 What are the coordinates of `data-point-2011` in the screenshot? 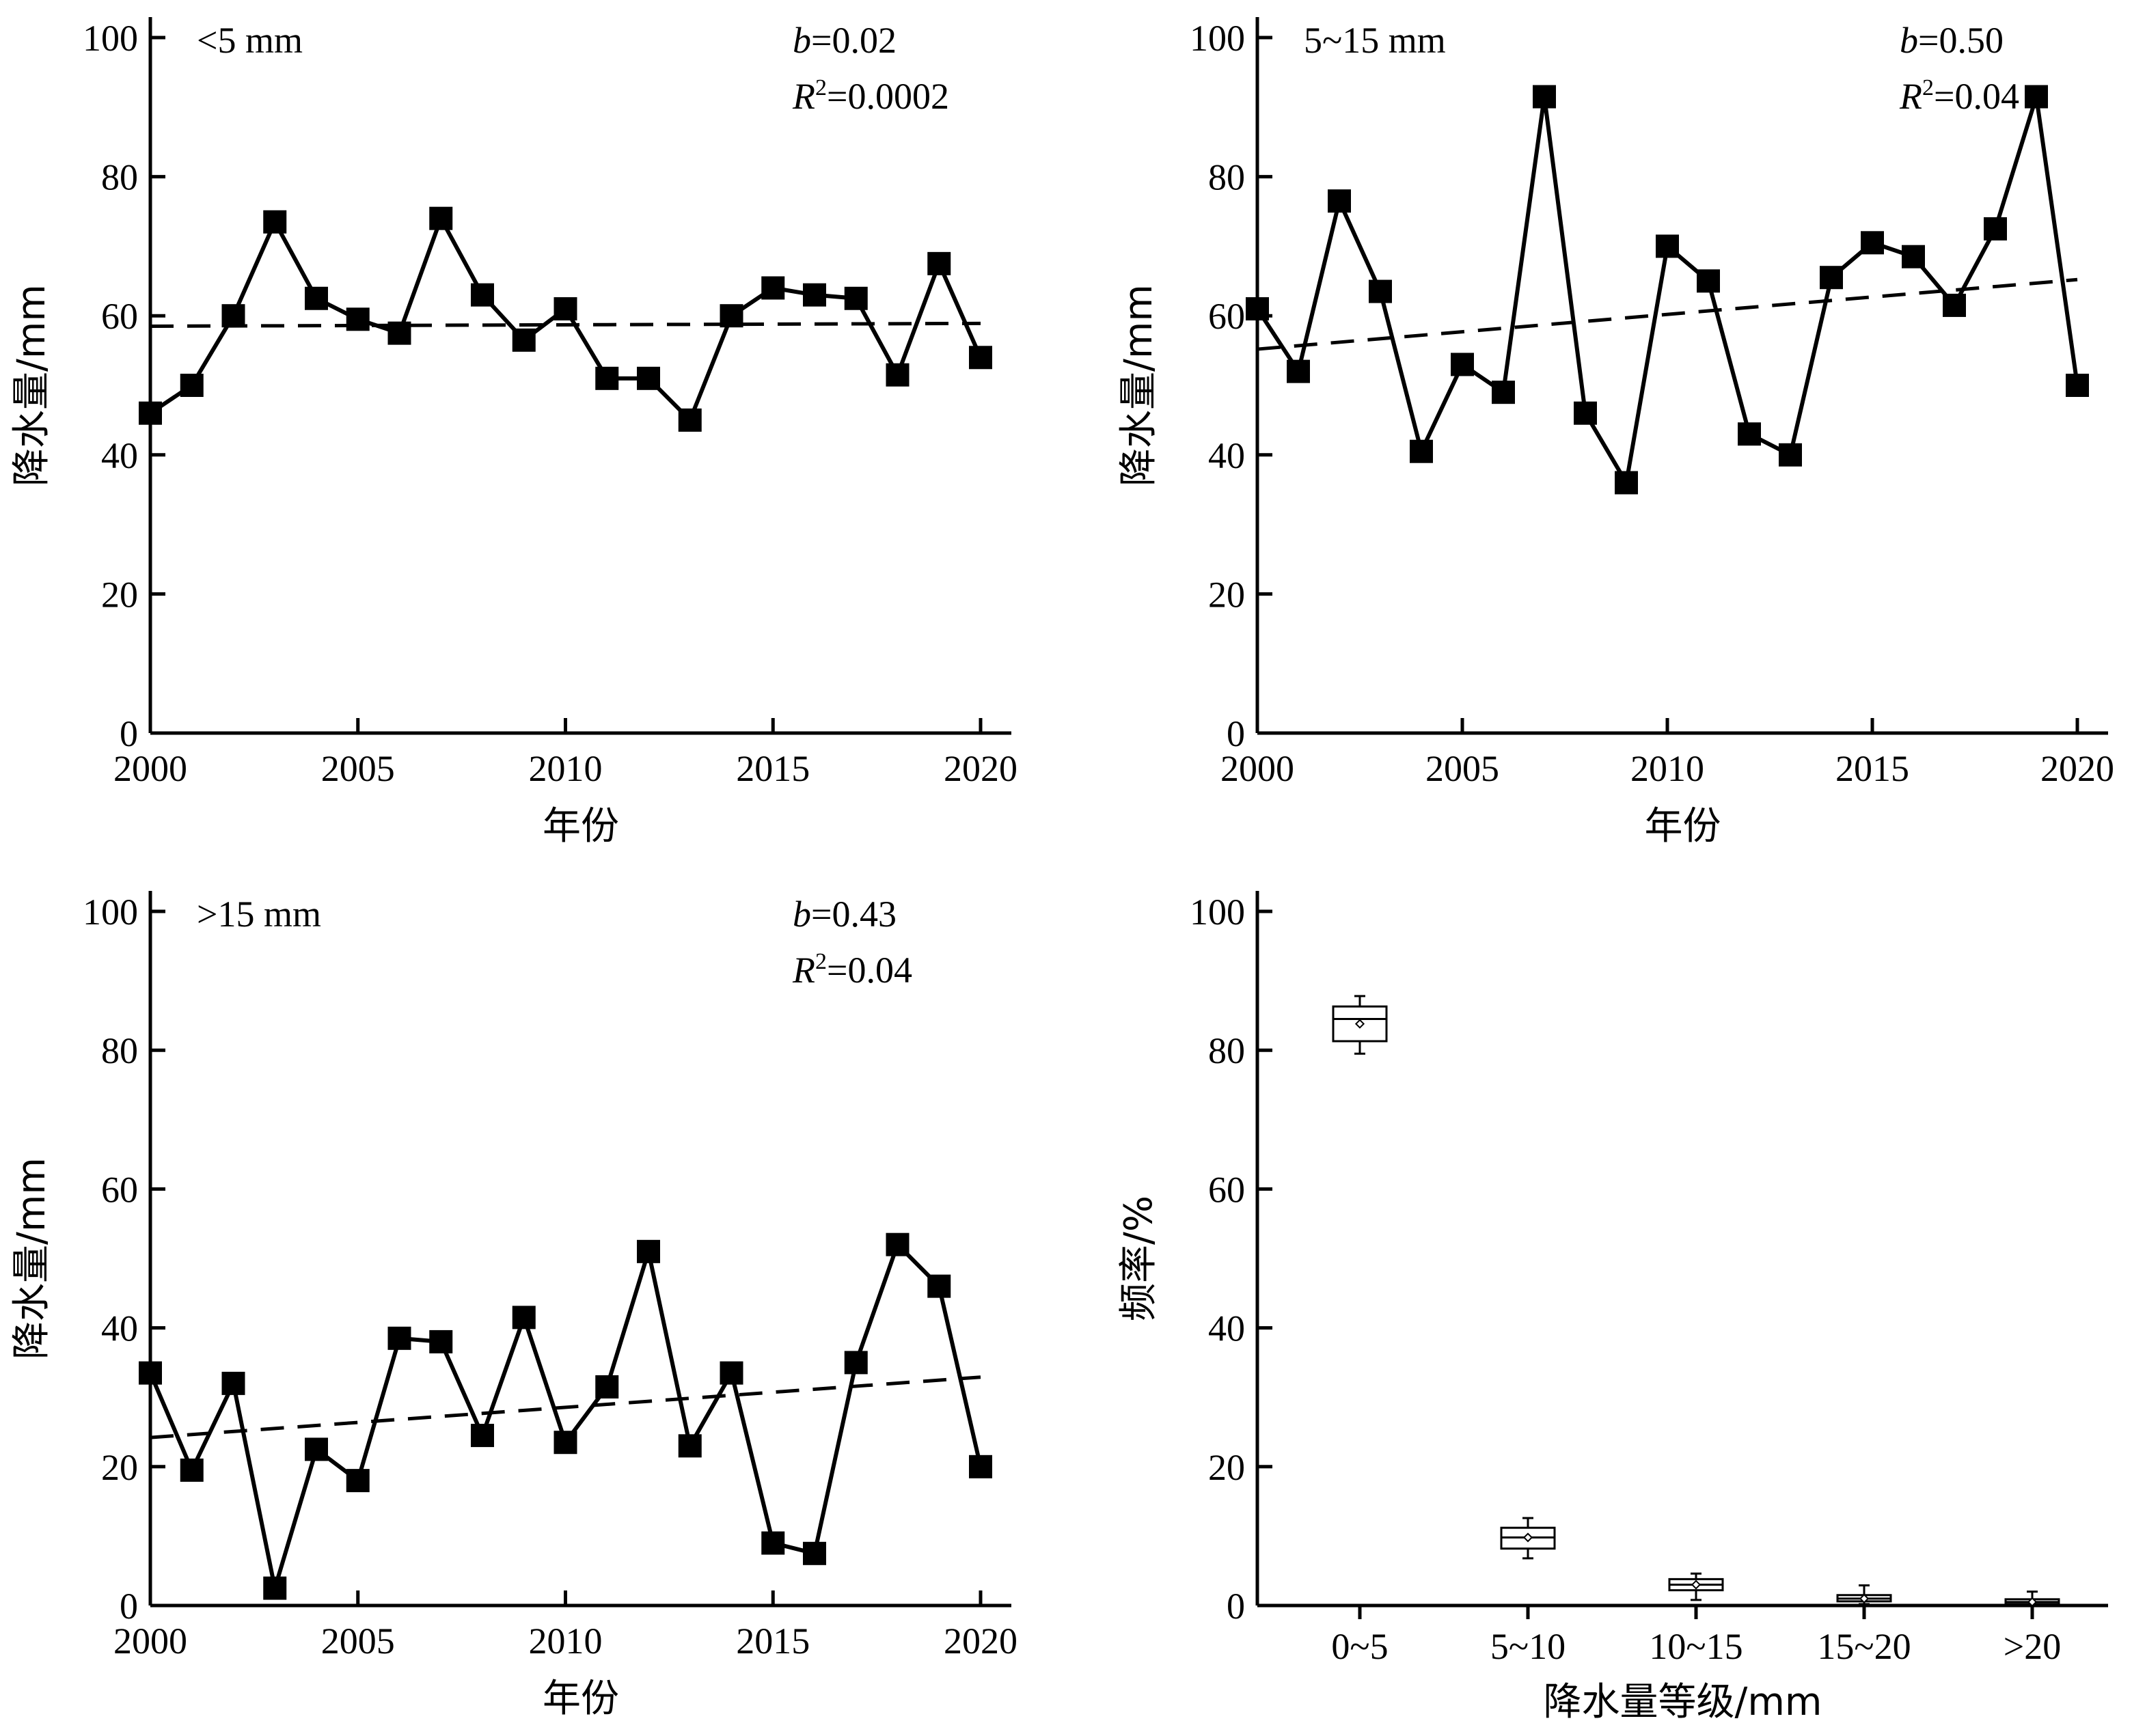 It's located at (1708, 281).